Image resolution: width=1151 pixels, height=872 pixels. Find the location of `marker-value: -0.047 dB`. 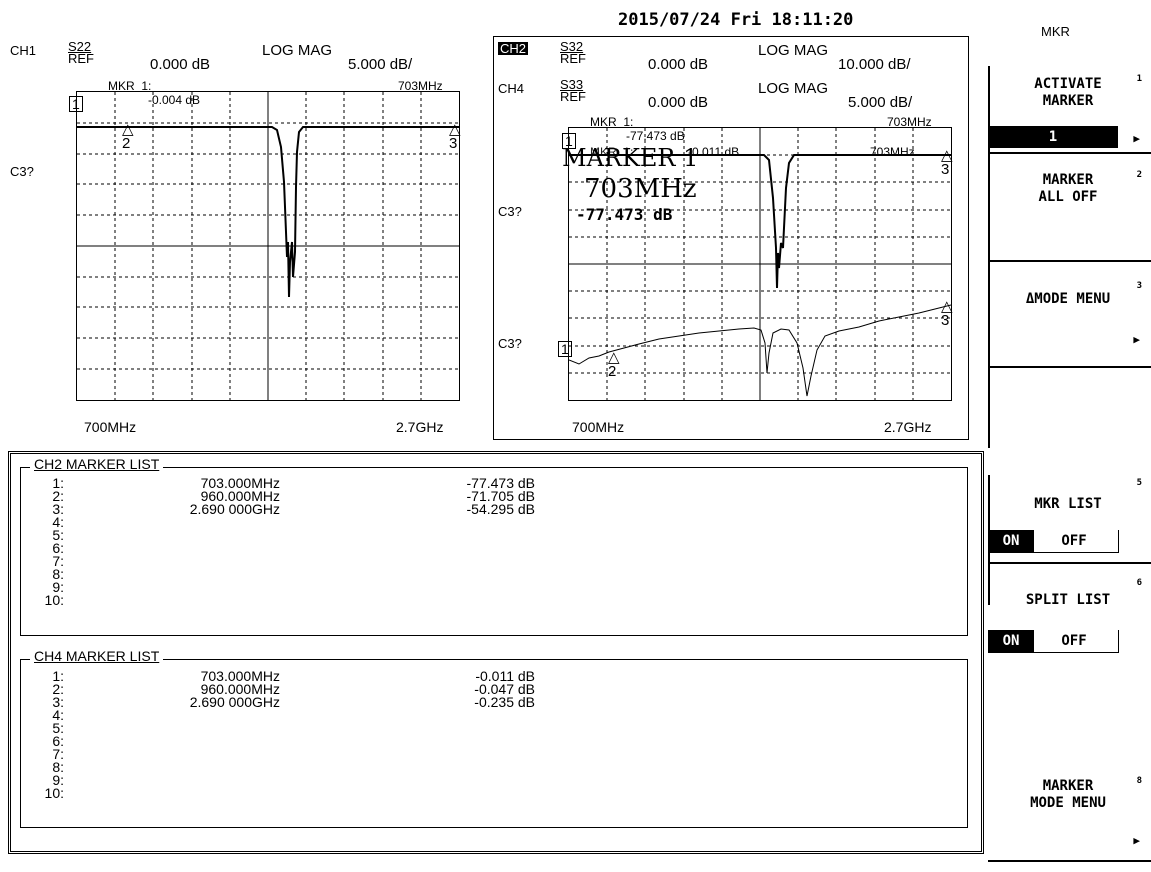

marker-value: -0.047 dB is located at coordinates (504, 689).